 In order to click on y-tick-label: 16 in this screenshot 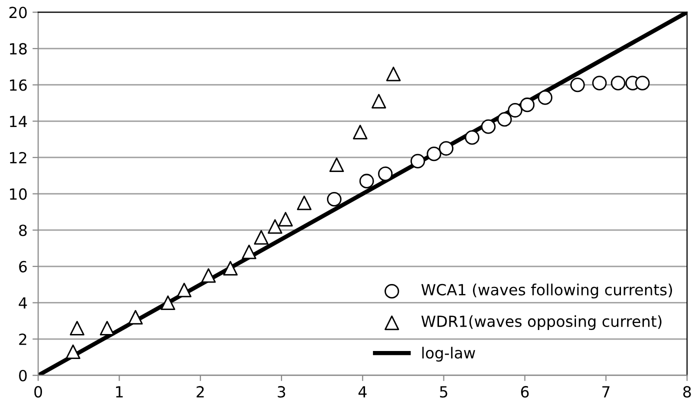, I will do `click(18, 85)`.